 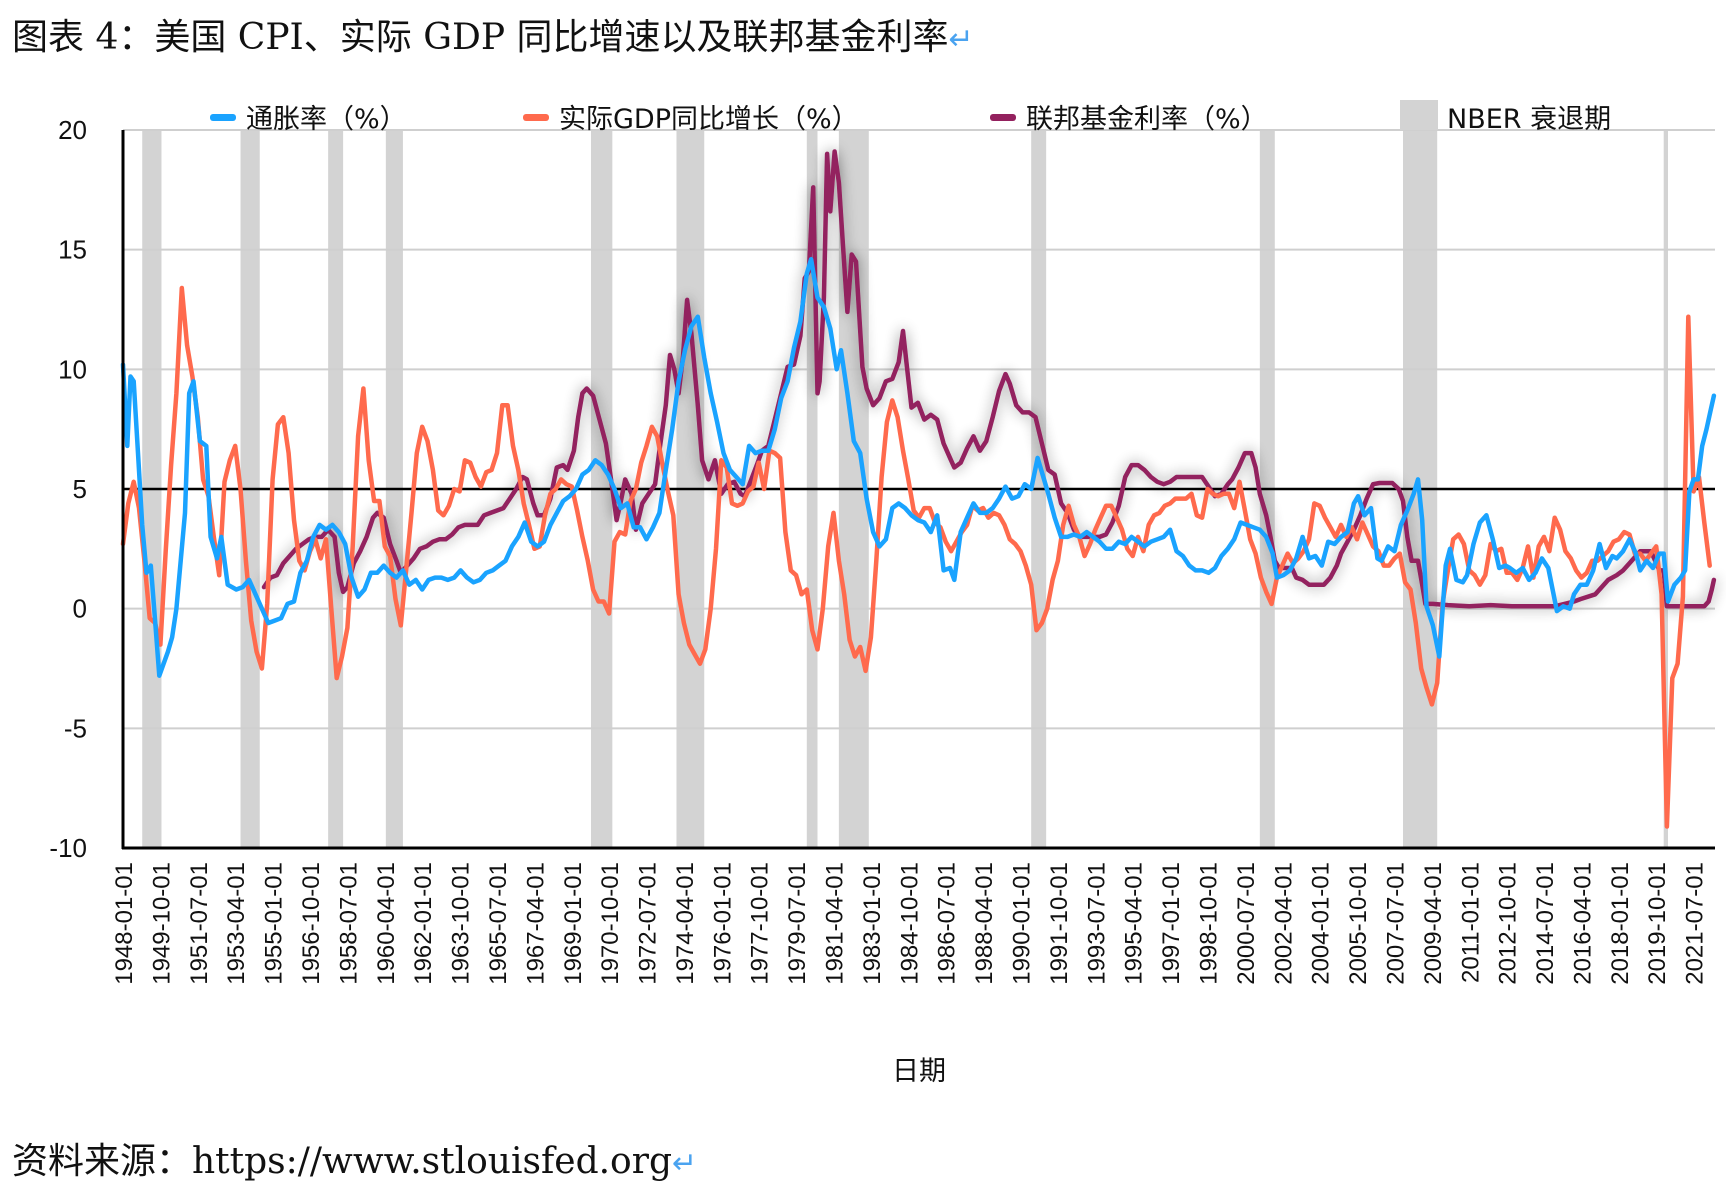 What do you see at coordinates (1208, 923) in the screenshot?
I see `x-tick-label: 1998-10-01` at bounding box center [1208, 923].